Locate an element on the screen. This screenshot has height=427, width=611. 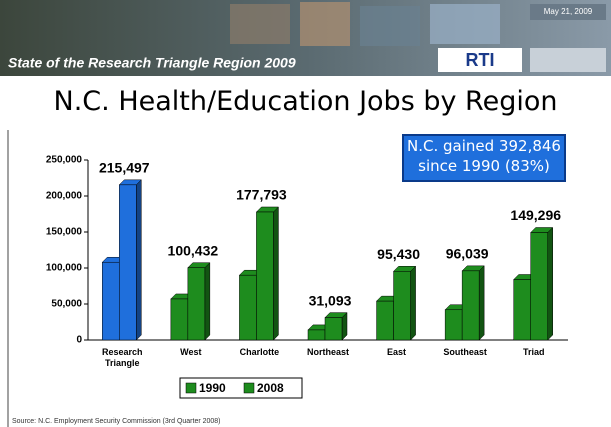
y-tick-label: 250,000 is located at coordinates (64, 160).